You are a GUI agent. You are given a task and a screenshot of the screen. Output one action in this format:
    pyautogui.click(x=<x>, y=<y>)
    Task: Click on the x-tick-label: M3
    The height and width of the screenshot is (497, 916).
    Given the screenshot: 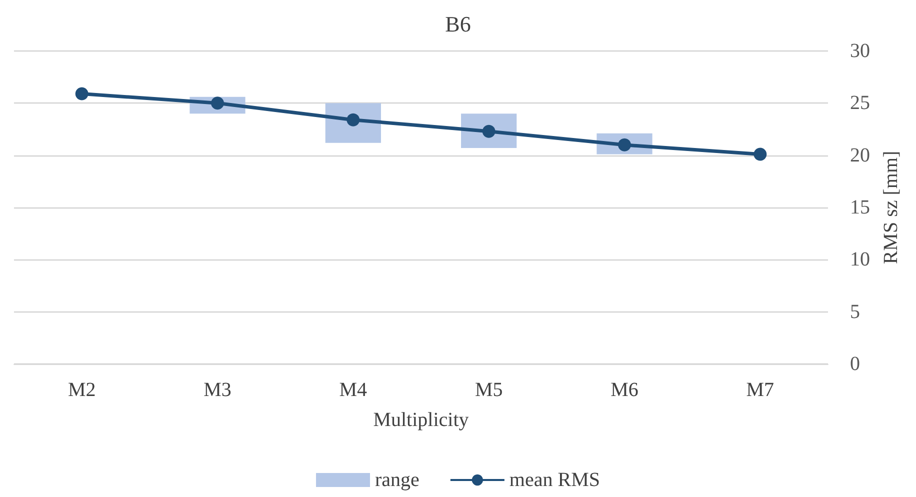 What is the action you would take?
    pyautogui.click(x=218, y=390)
    